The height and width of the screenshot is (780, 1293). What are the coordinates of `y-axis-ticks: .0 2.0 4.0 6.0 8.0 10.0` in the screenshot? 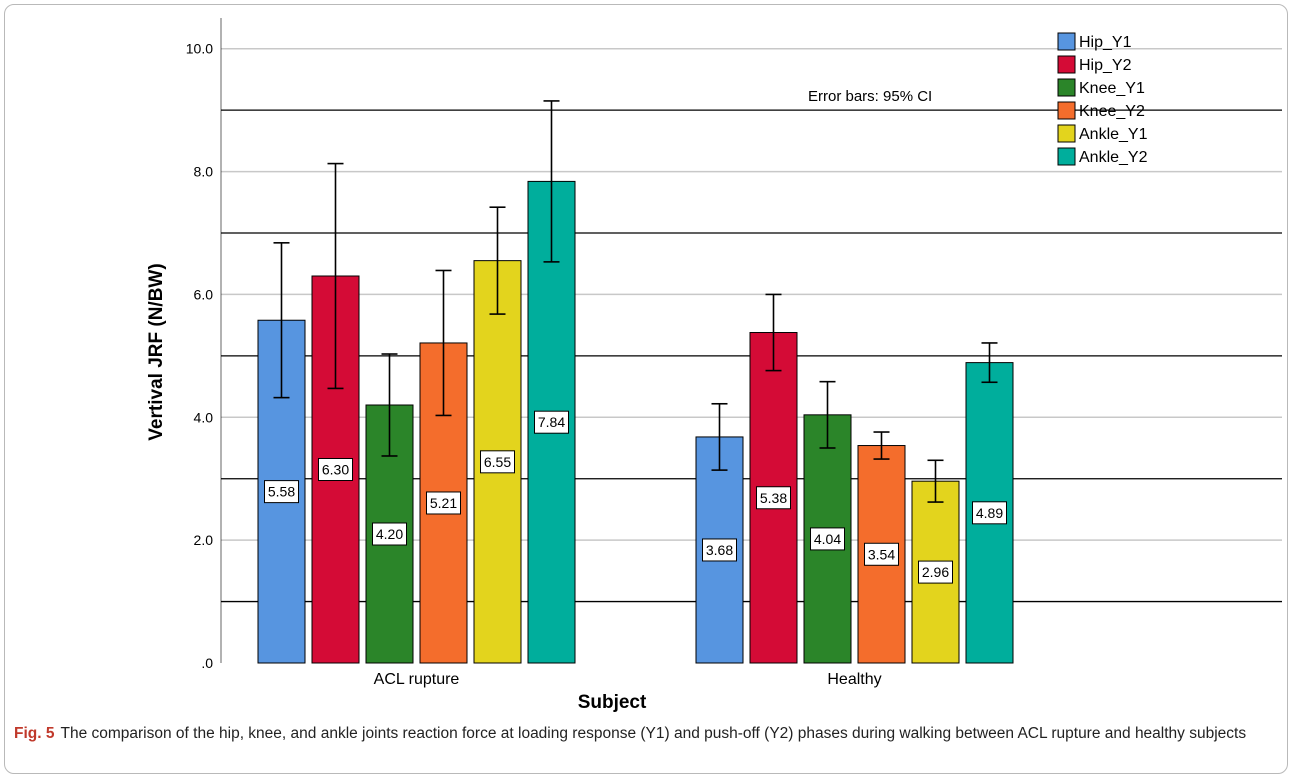 It's located at (199, 356).